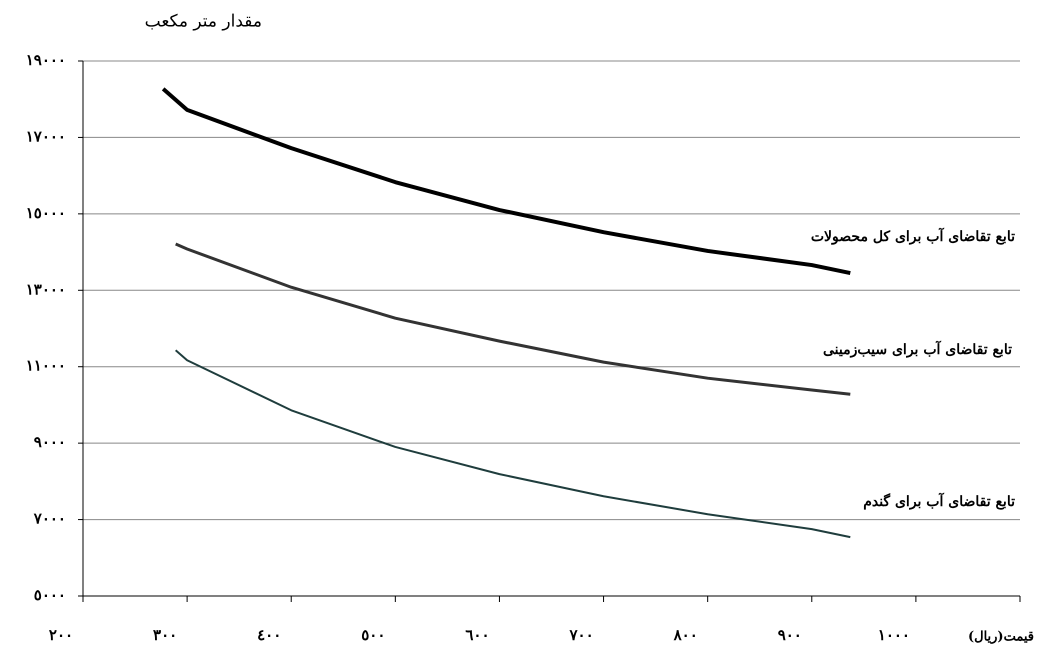  Describe the element at coordinates (894, 635) in the screenshot. I see `x-tick-label: ۱۰۰۰` at that location.